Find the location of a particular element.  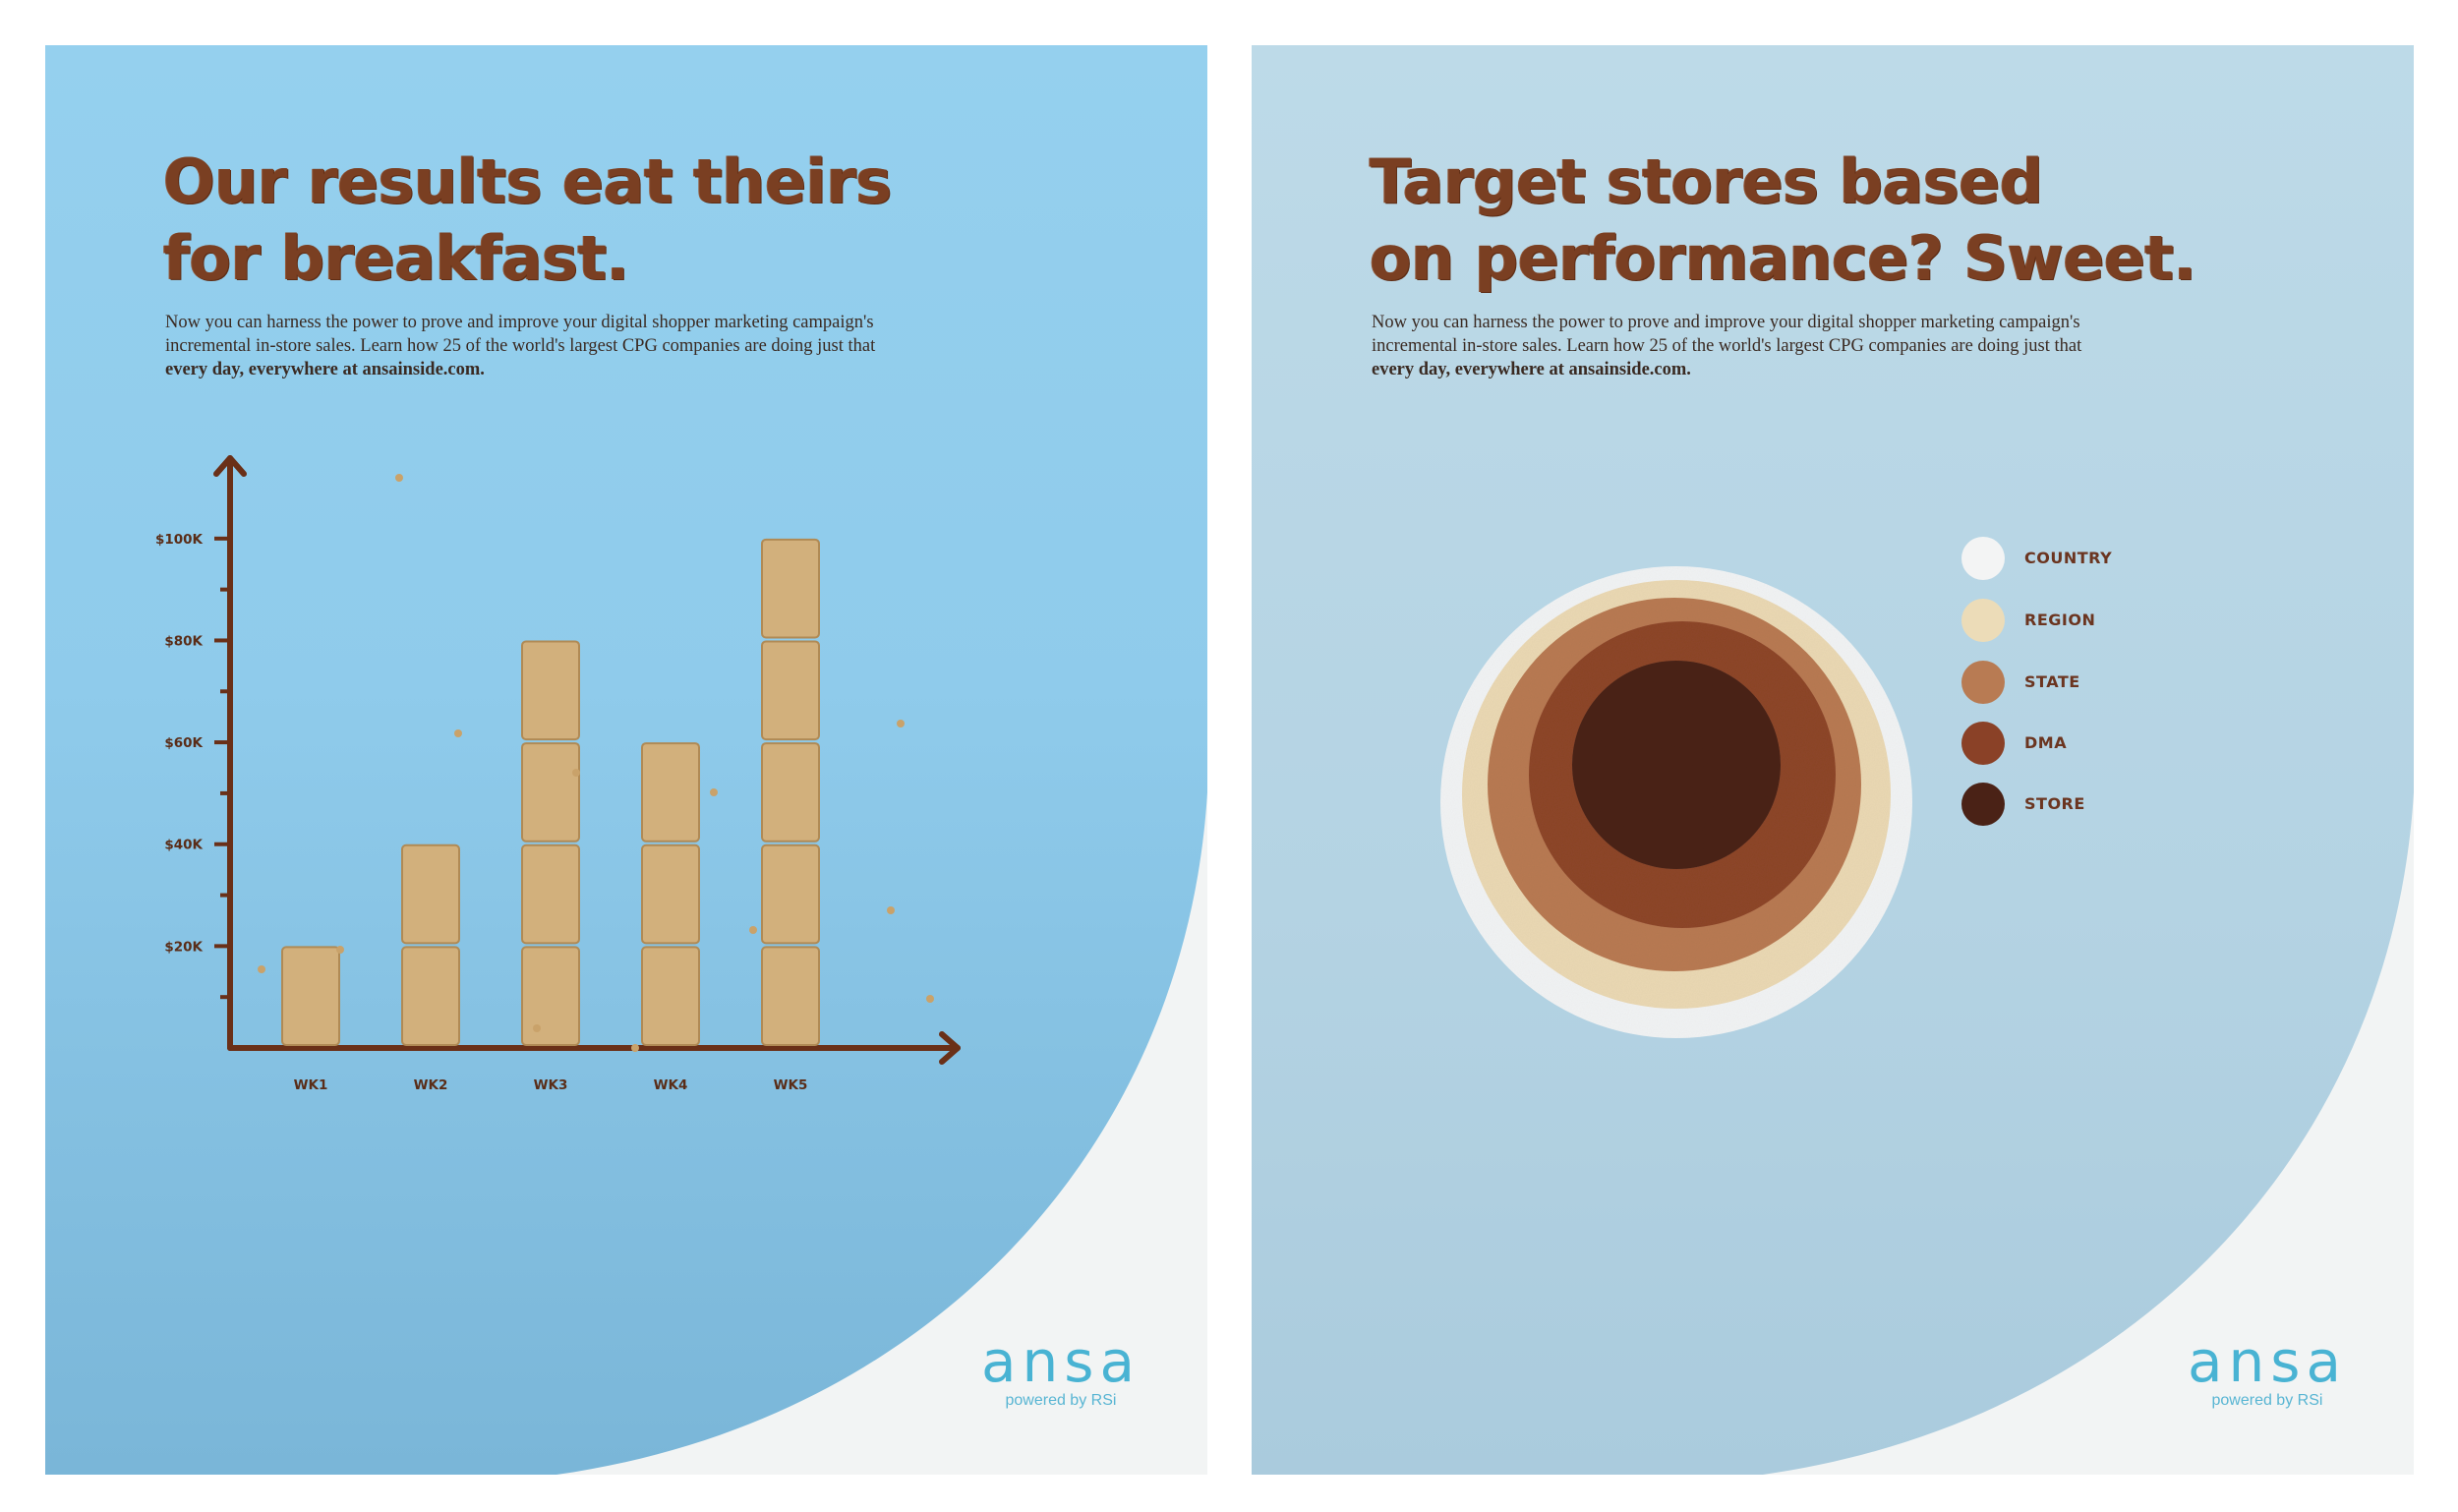

legend-item: STATE is located at coordinates (2084, 682).